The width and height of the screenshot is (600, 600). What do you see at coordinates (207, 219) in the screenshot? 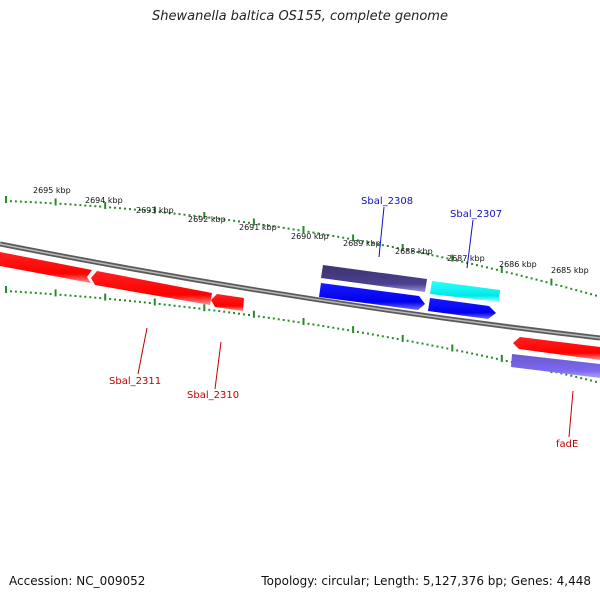
I see `tick-label-2692: 2692 kbp` at bounding box center [207, 219].